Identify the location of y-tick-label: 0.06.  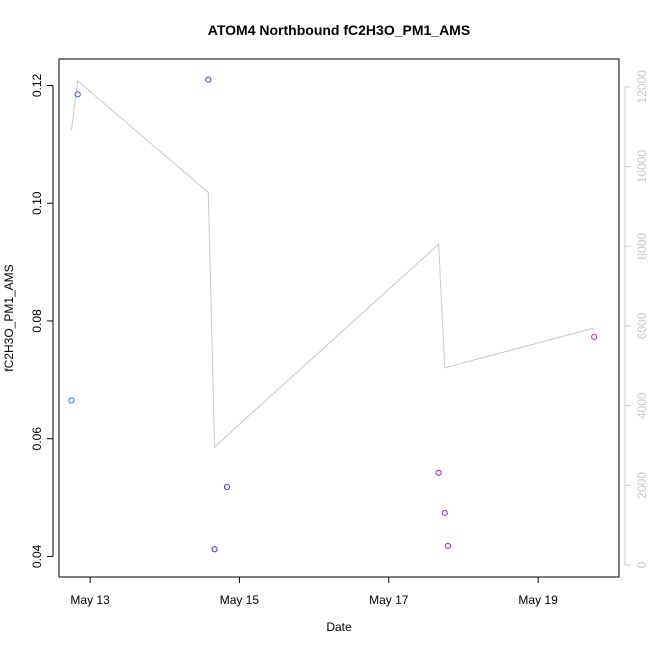
(37, 439).